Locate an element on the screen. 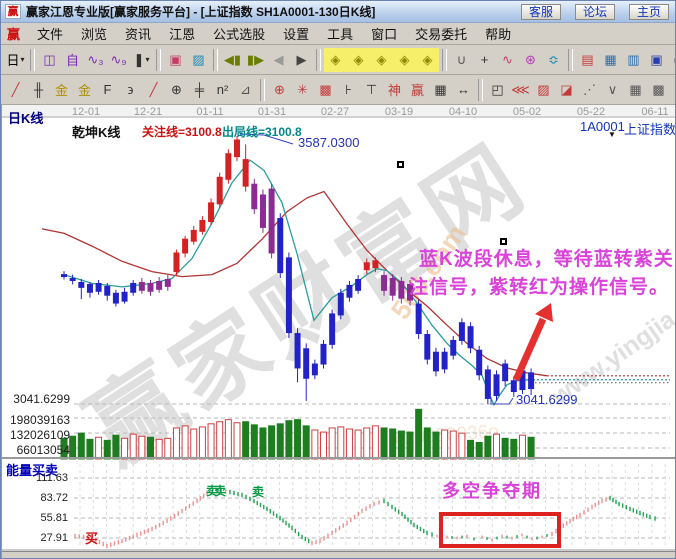  draw-pencil-icon: ╱ is located at coordinates (15, 89).